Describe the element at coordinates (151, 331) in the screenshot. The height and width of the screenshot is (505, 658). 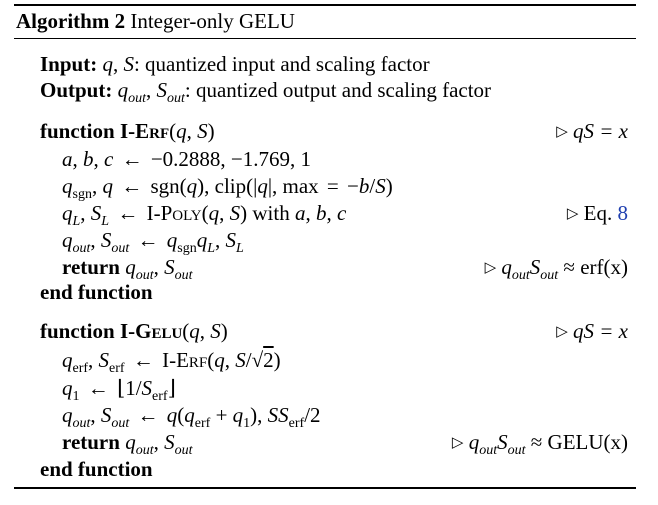
I see `gelu-function-name: I-Gelu` at that location.